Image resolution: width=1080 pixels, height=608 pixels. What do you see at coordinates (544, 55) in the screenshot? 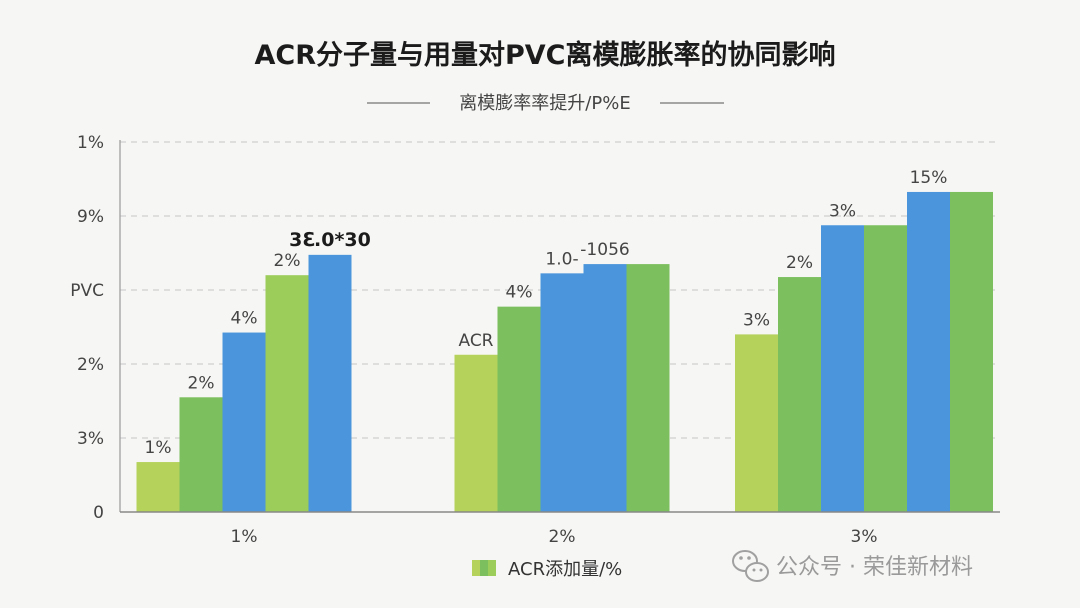
I see `chart-title: ACR分子量与用量对PVC离模膨胀率的协同影响` at bounding box center [544, 55].